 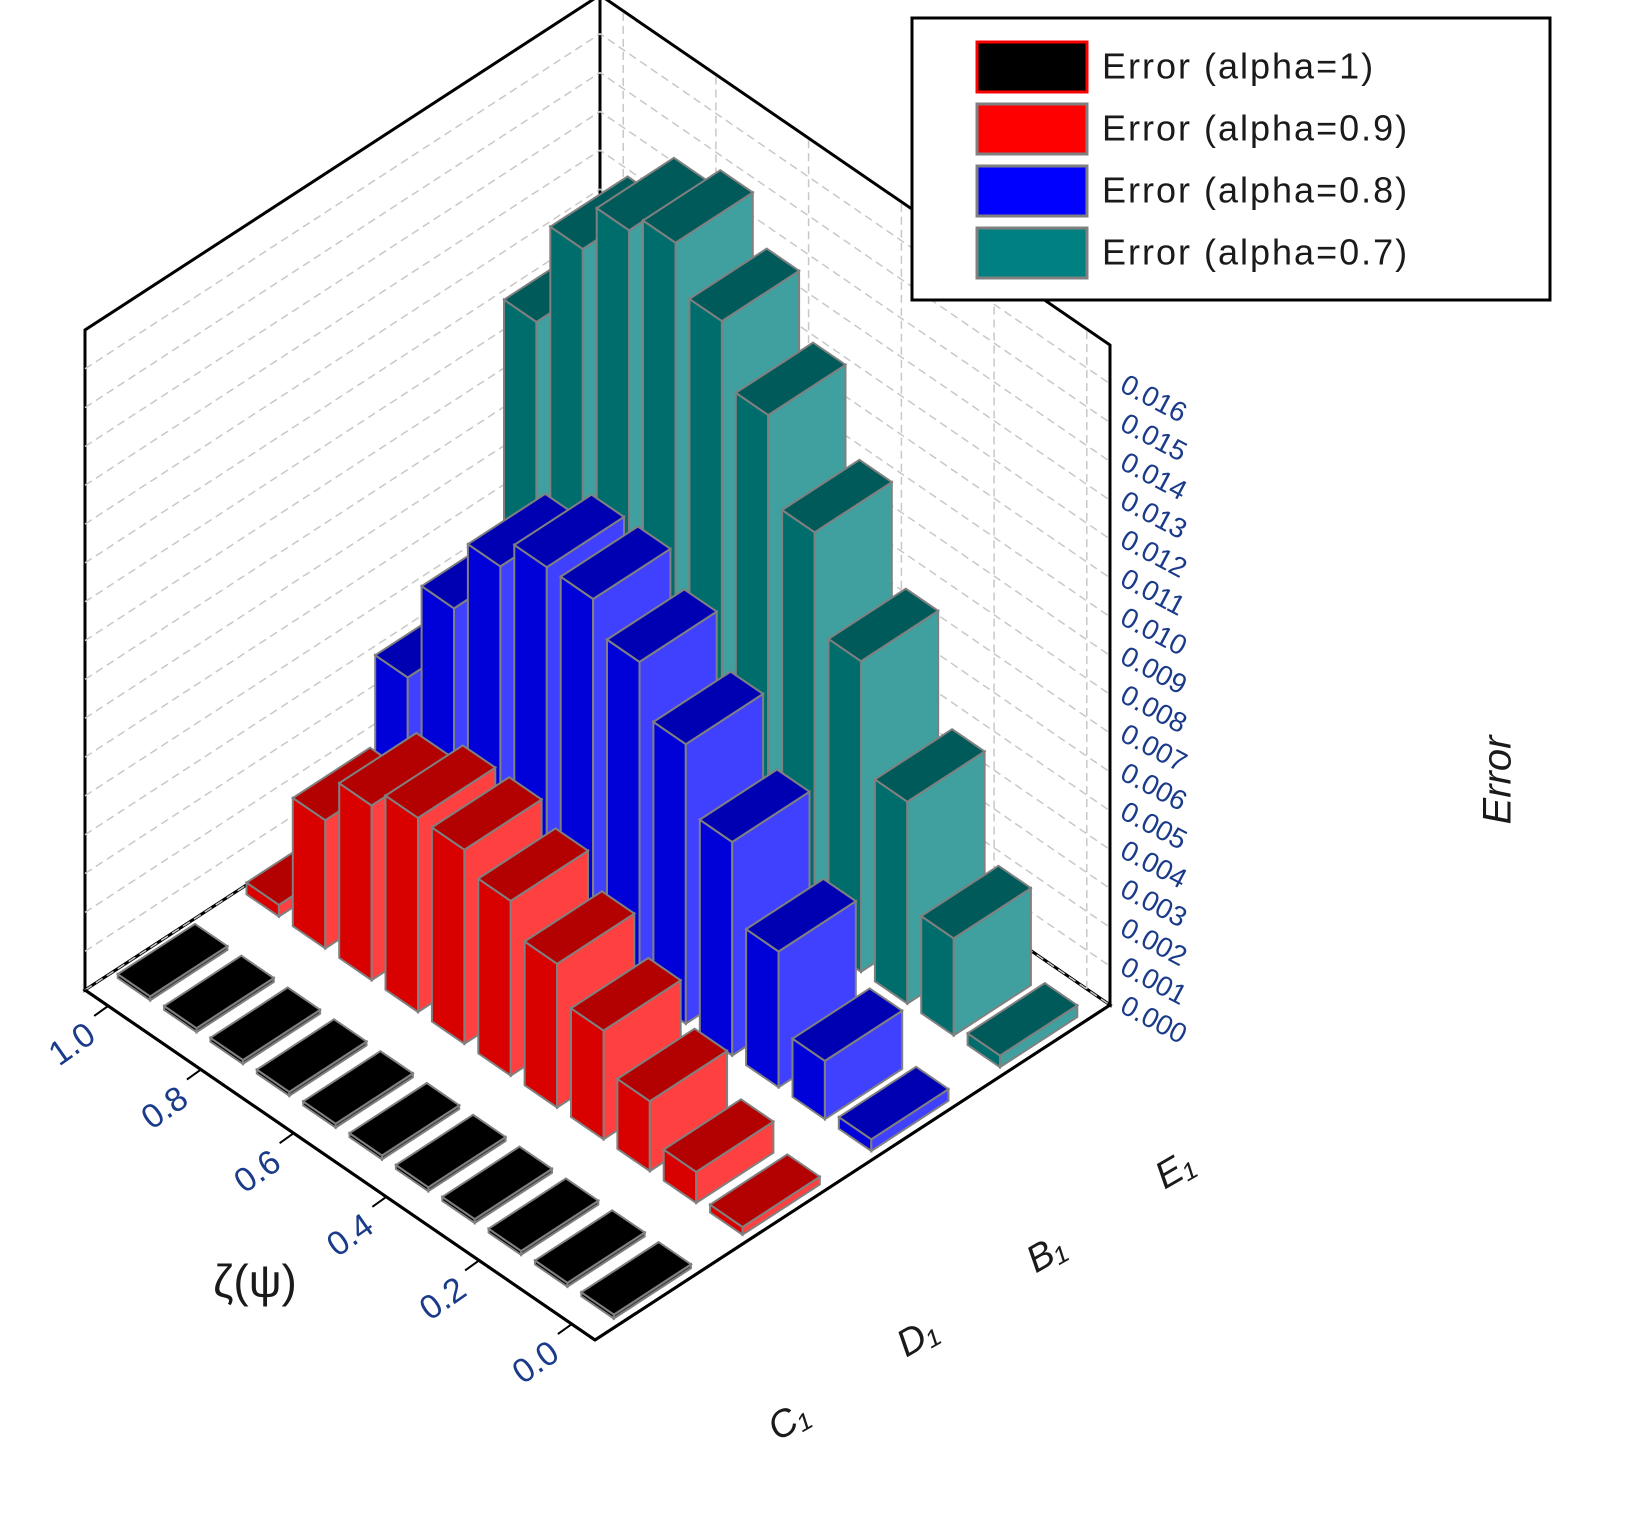 What do you see at coordinates (1238, 66) in the screenshot?
I see `legend-label: Error (alpha=1)` at bounding box center [1238, 66].